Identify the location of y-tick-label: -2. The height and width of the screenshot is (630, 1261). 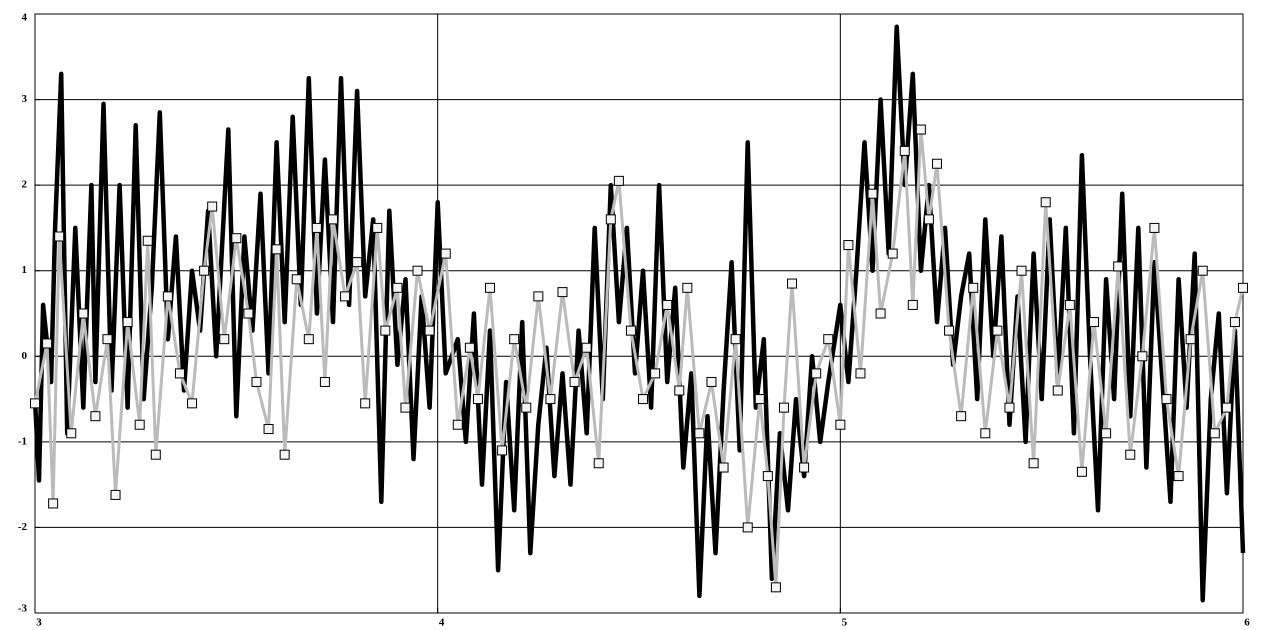
(23, 527).